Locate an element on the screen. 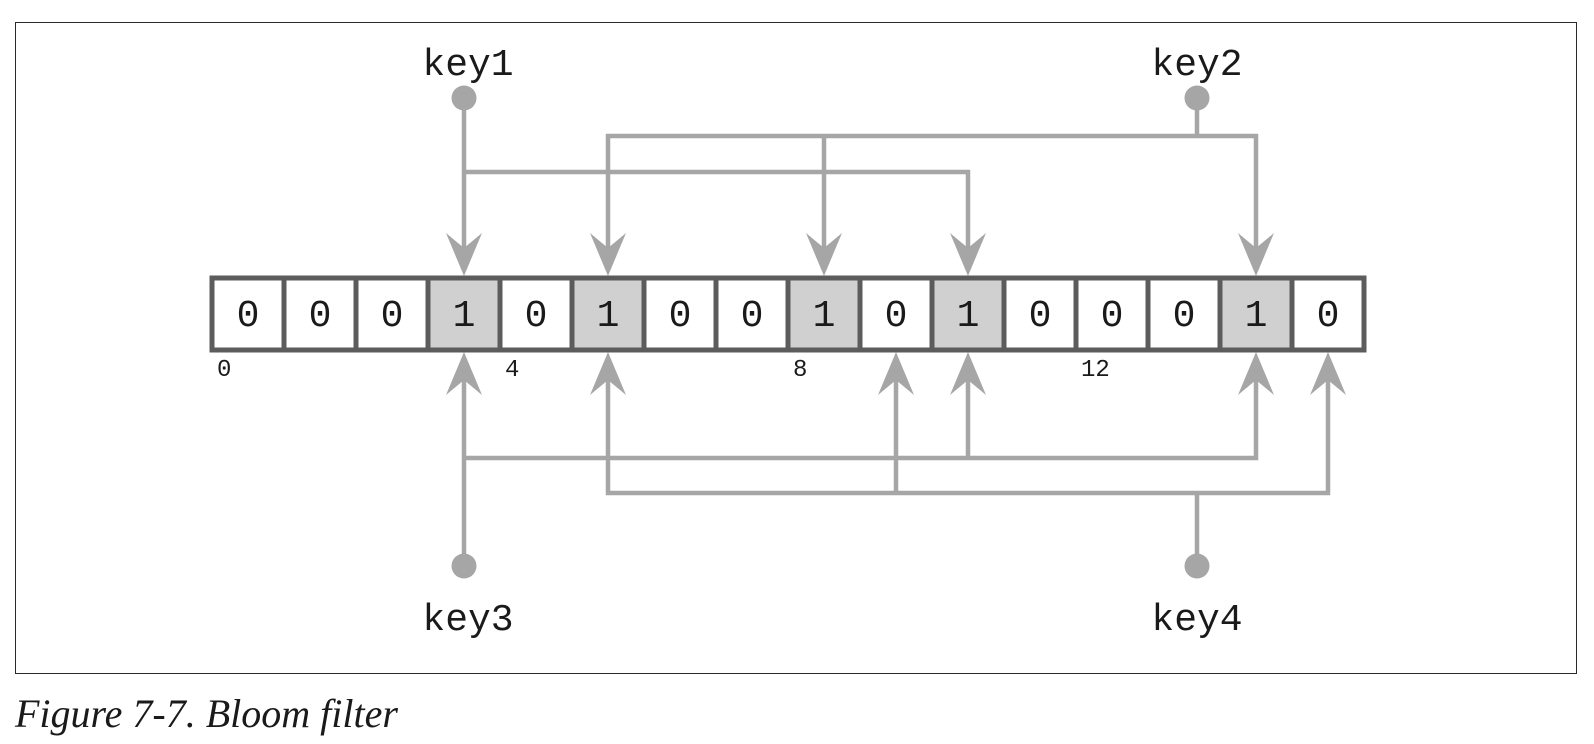 The height and width of the screenshot is (744, 1594). index-label: 12 is located at coordinates (1095, 370).